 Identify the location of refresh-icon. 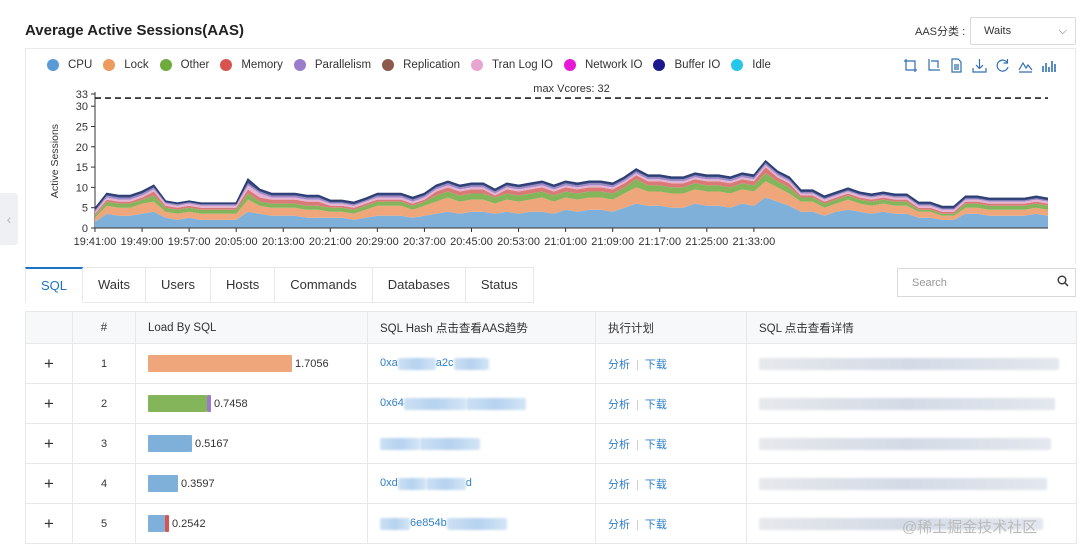
(1002, 65).